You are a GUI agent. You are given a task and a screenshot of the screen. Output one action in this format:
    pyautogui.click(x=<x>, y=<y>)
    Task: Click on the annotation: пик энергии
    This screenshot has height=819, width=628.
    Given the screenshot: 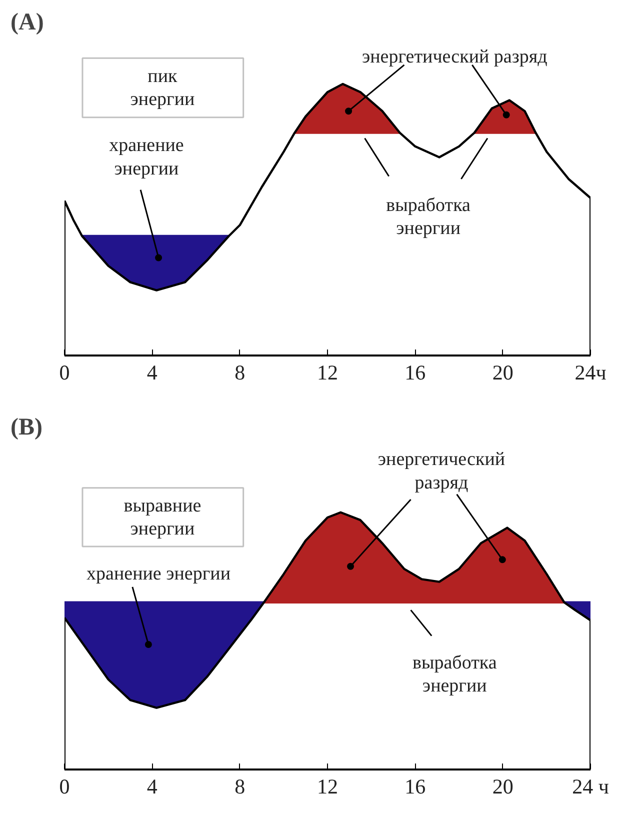 What is the action you would take?
    pyautogui.click(x=162, y=88)
    